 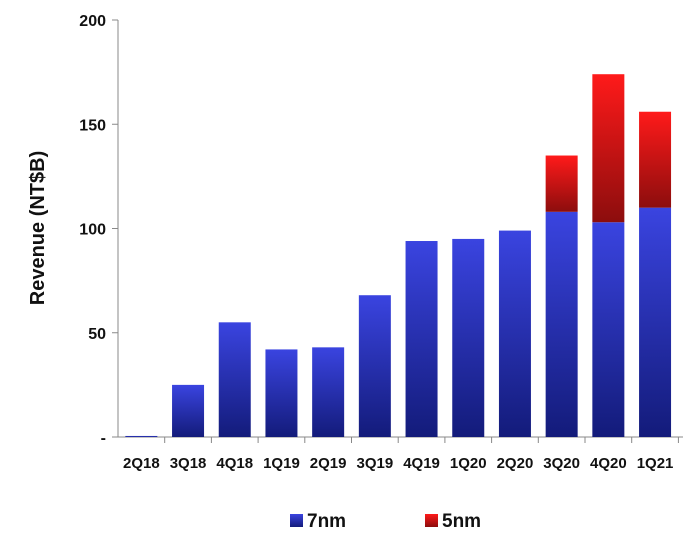 I want to click on x-tick-label: 3Q20, so click(x=561, y=463).